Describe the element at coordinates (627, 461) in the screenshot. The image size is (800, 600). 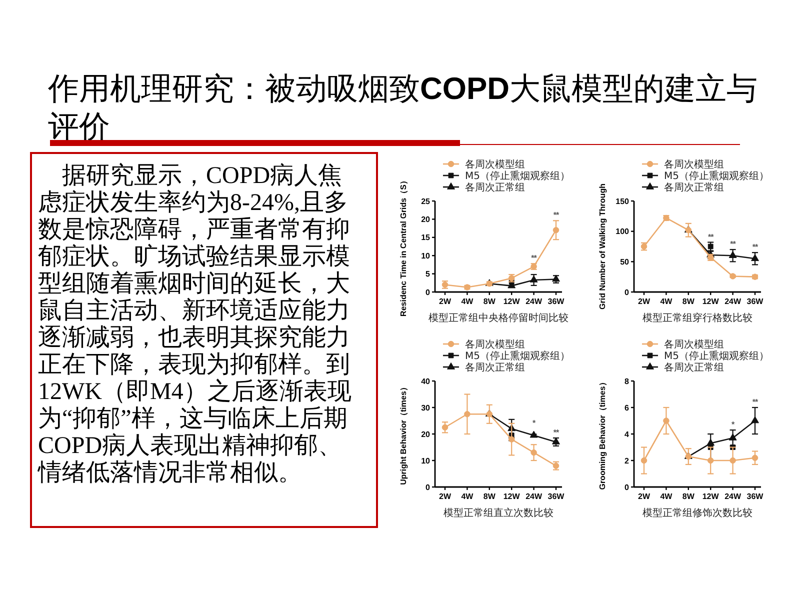
I see `y-tick-label: 2` at that location.